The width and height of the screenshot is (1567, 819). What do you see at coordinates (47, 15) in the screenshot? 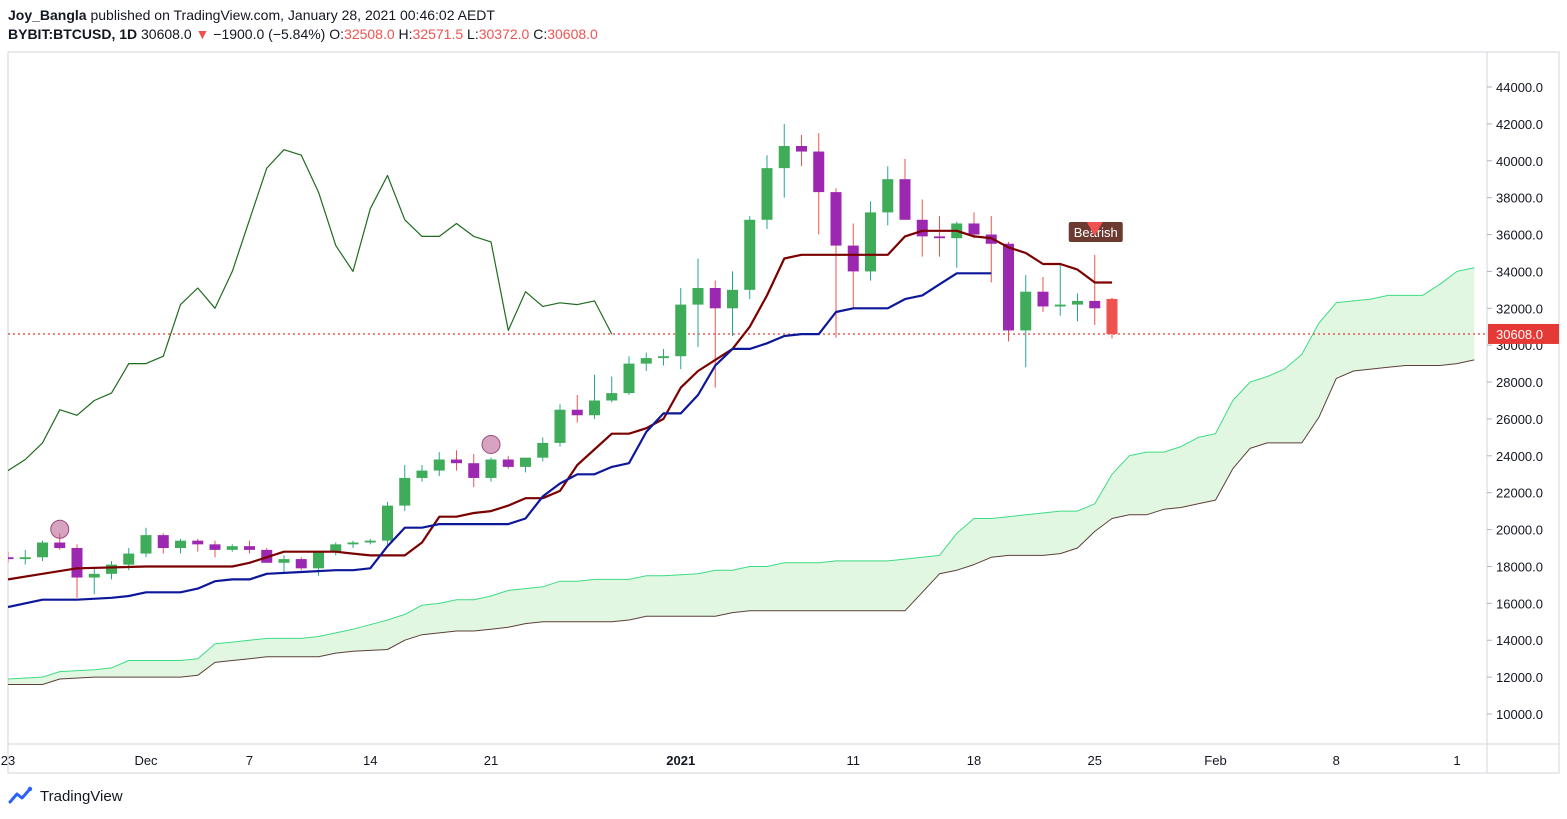
I see `publisher-name: Joy_Bangla` at bounding box center [47, 15].